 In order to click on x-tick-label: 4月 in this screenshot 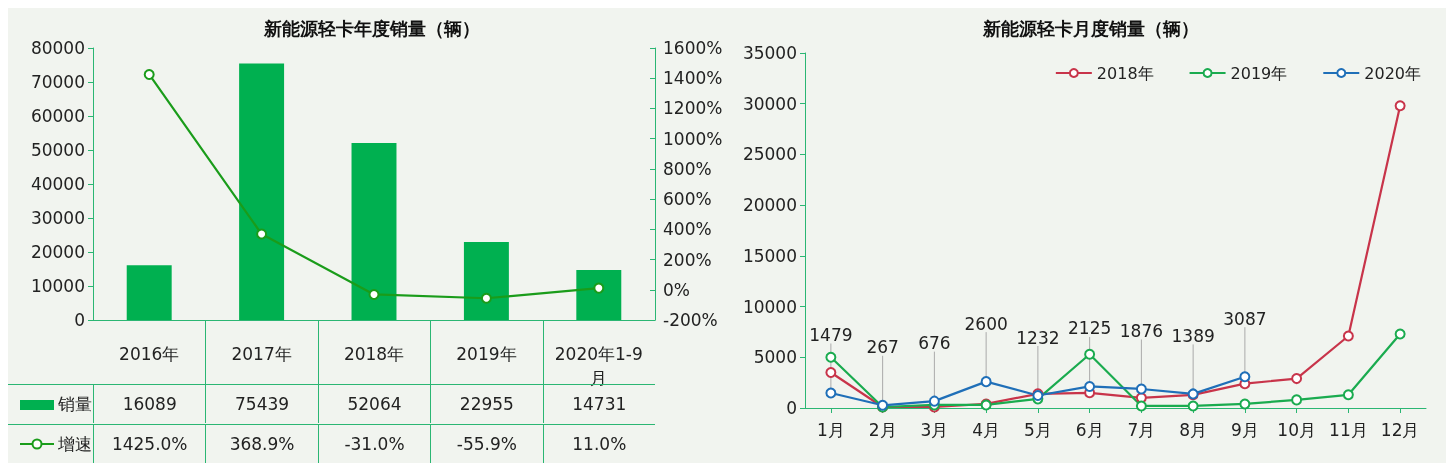, I will do `click(986, 430)`.